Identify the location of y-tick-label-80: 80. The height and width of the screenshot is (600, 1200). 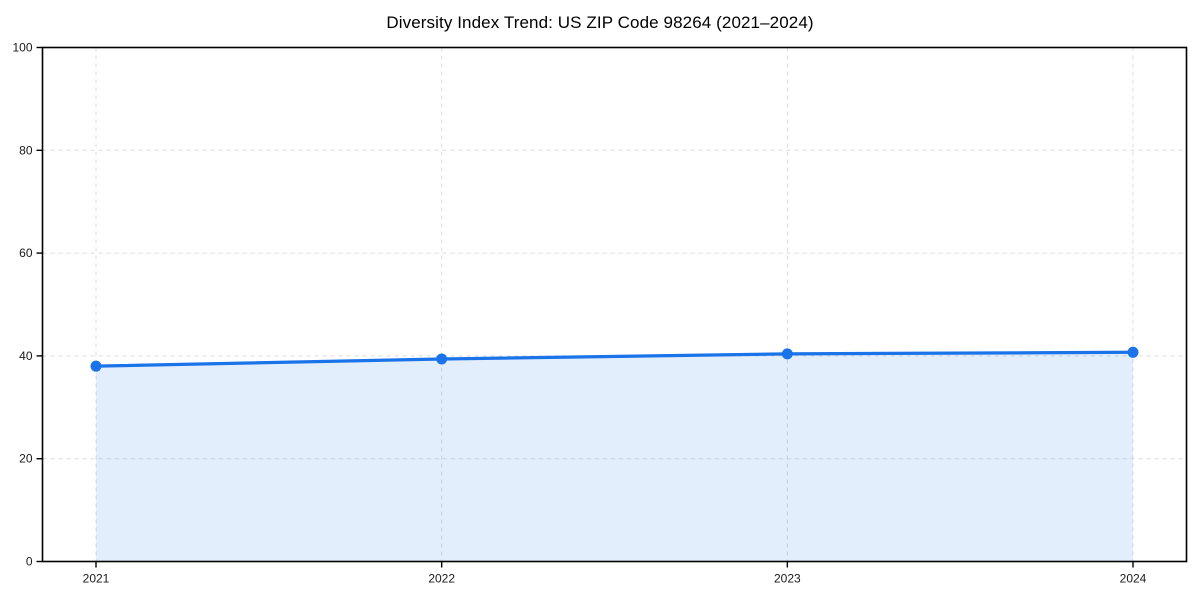
(26, 150).